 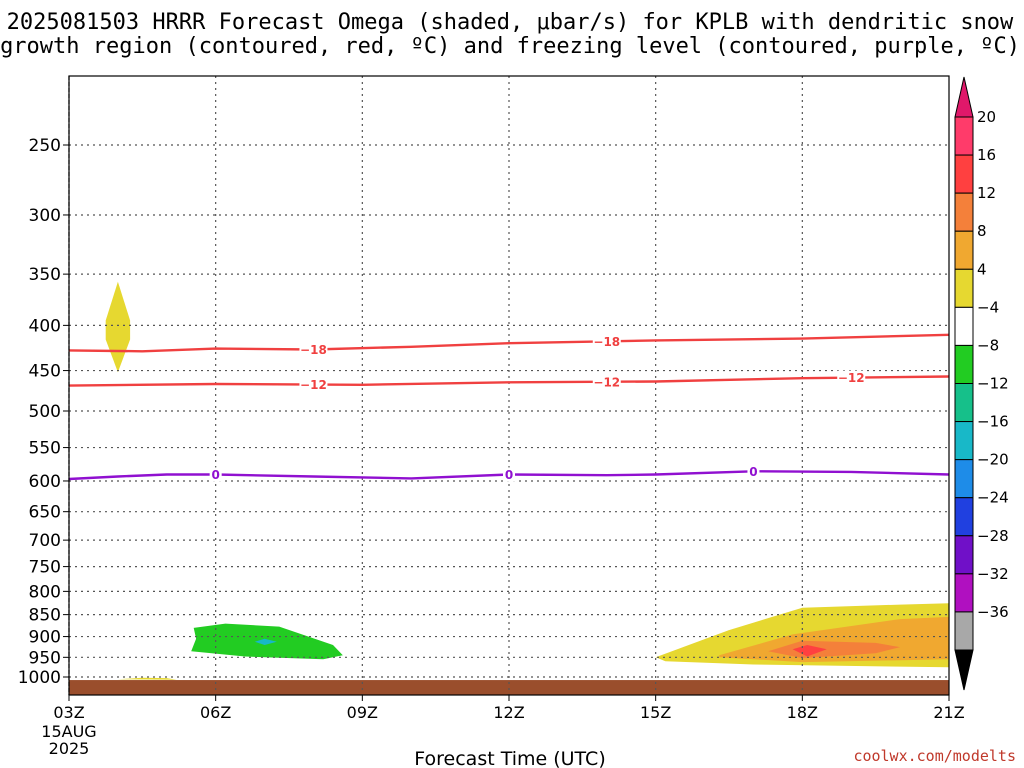 I want to click on y-tick-label-350: 350, so click(x=45, y=275).